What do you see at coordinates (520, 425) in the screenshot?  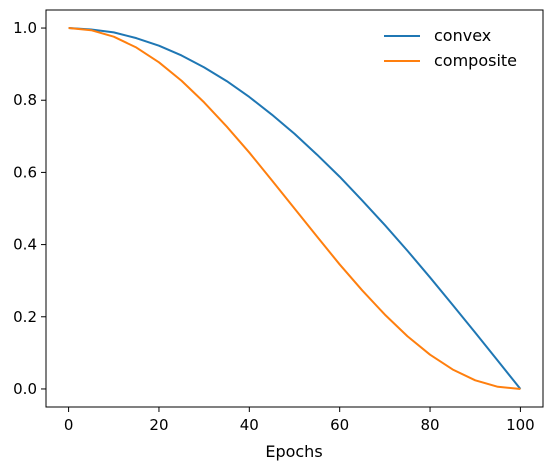 I see `x-tick-label: 100` at bounding box center [520, 425].